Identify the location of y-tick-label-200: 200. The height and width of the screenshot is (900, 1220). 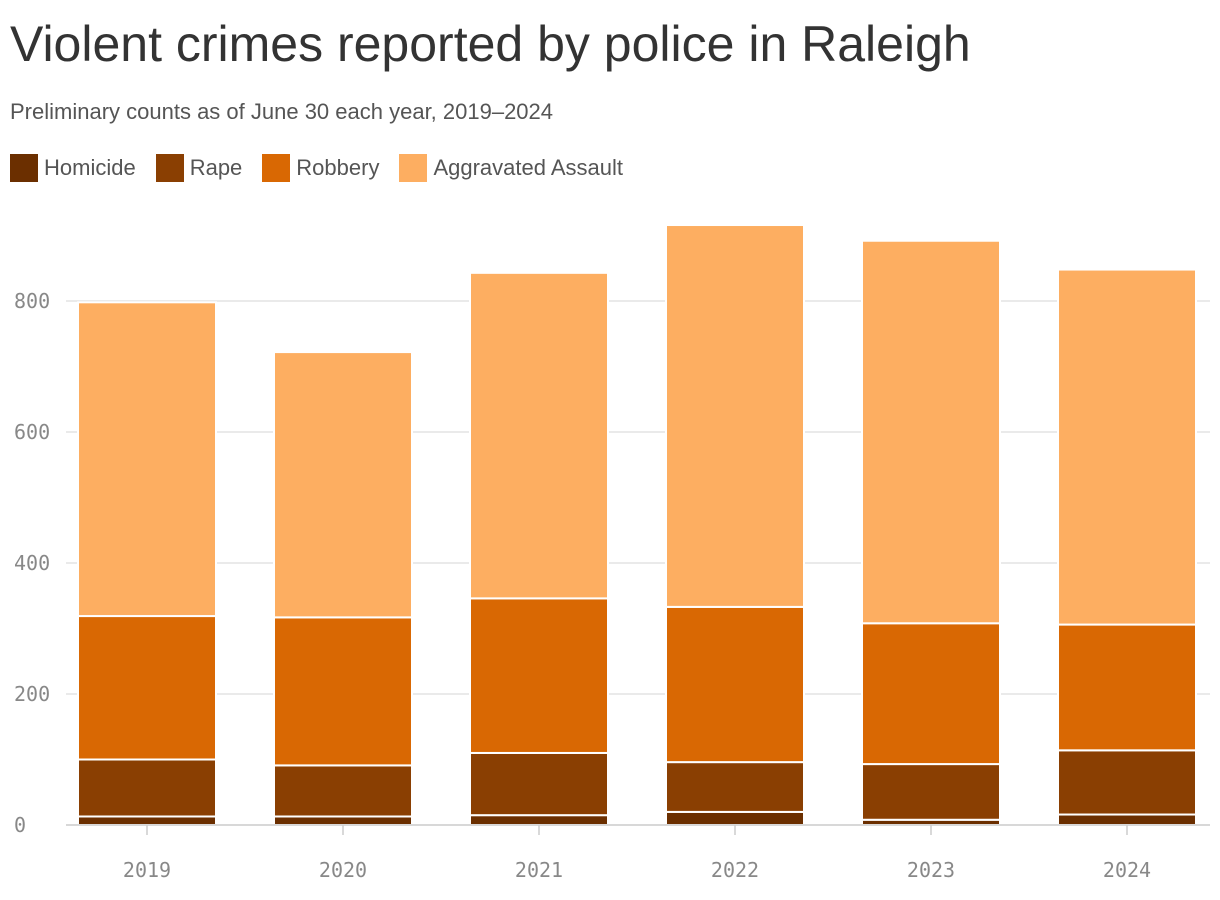
(32, 694).